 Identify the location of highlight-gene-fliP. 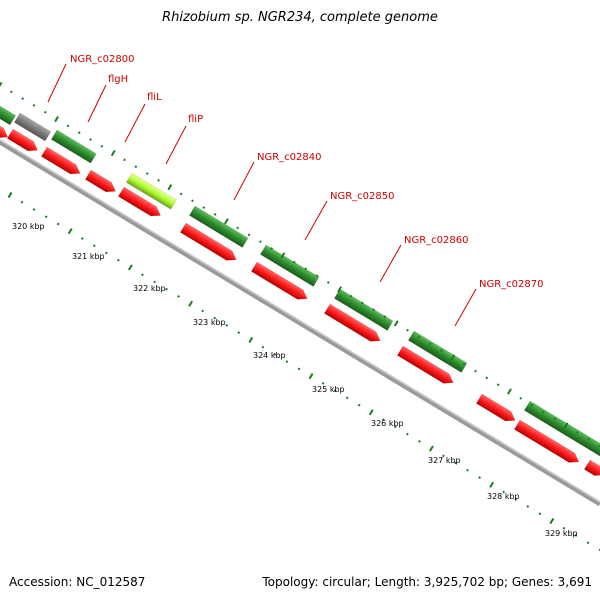
(151, 191).